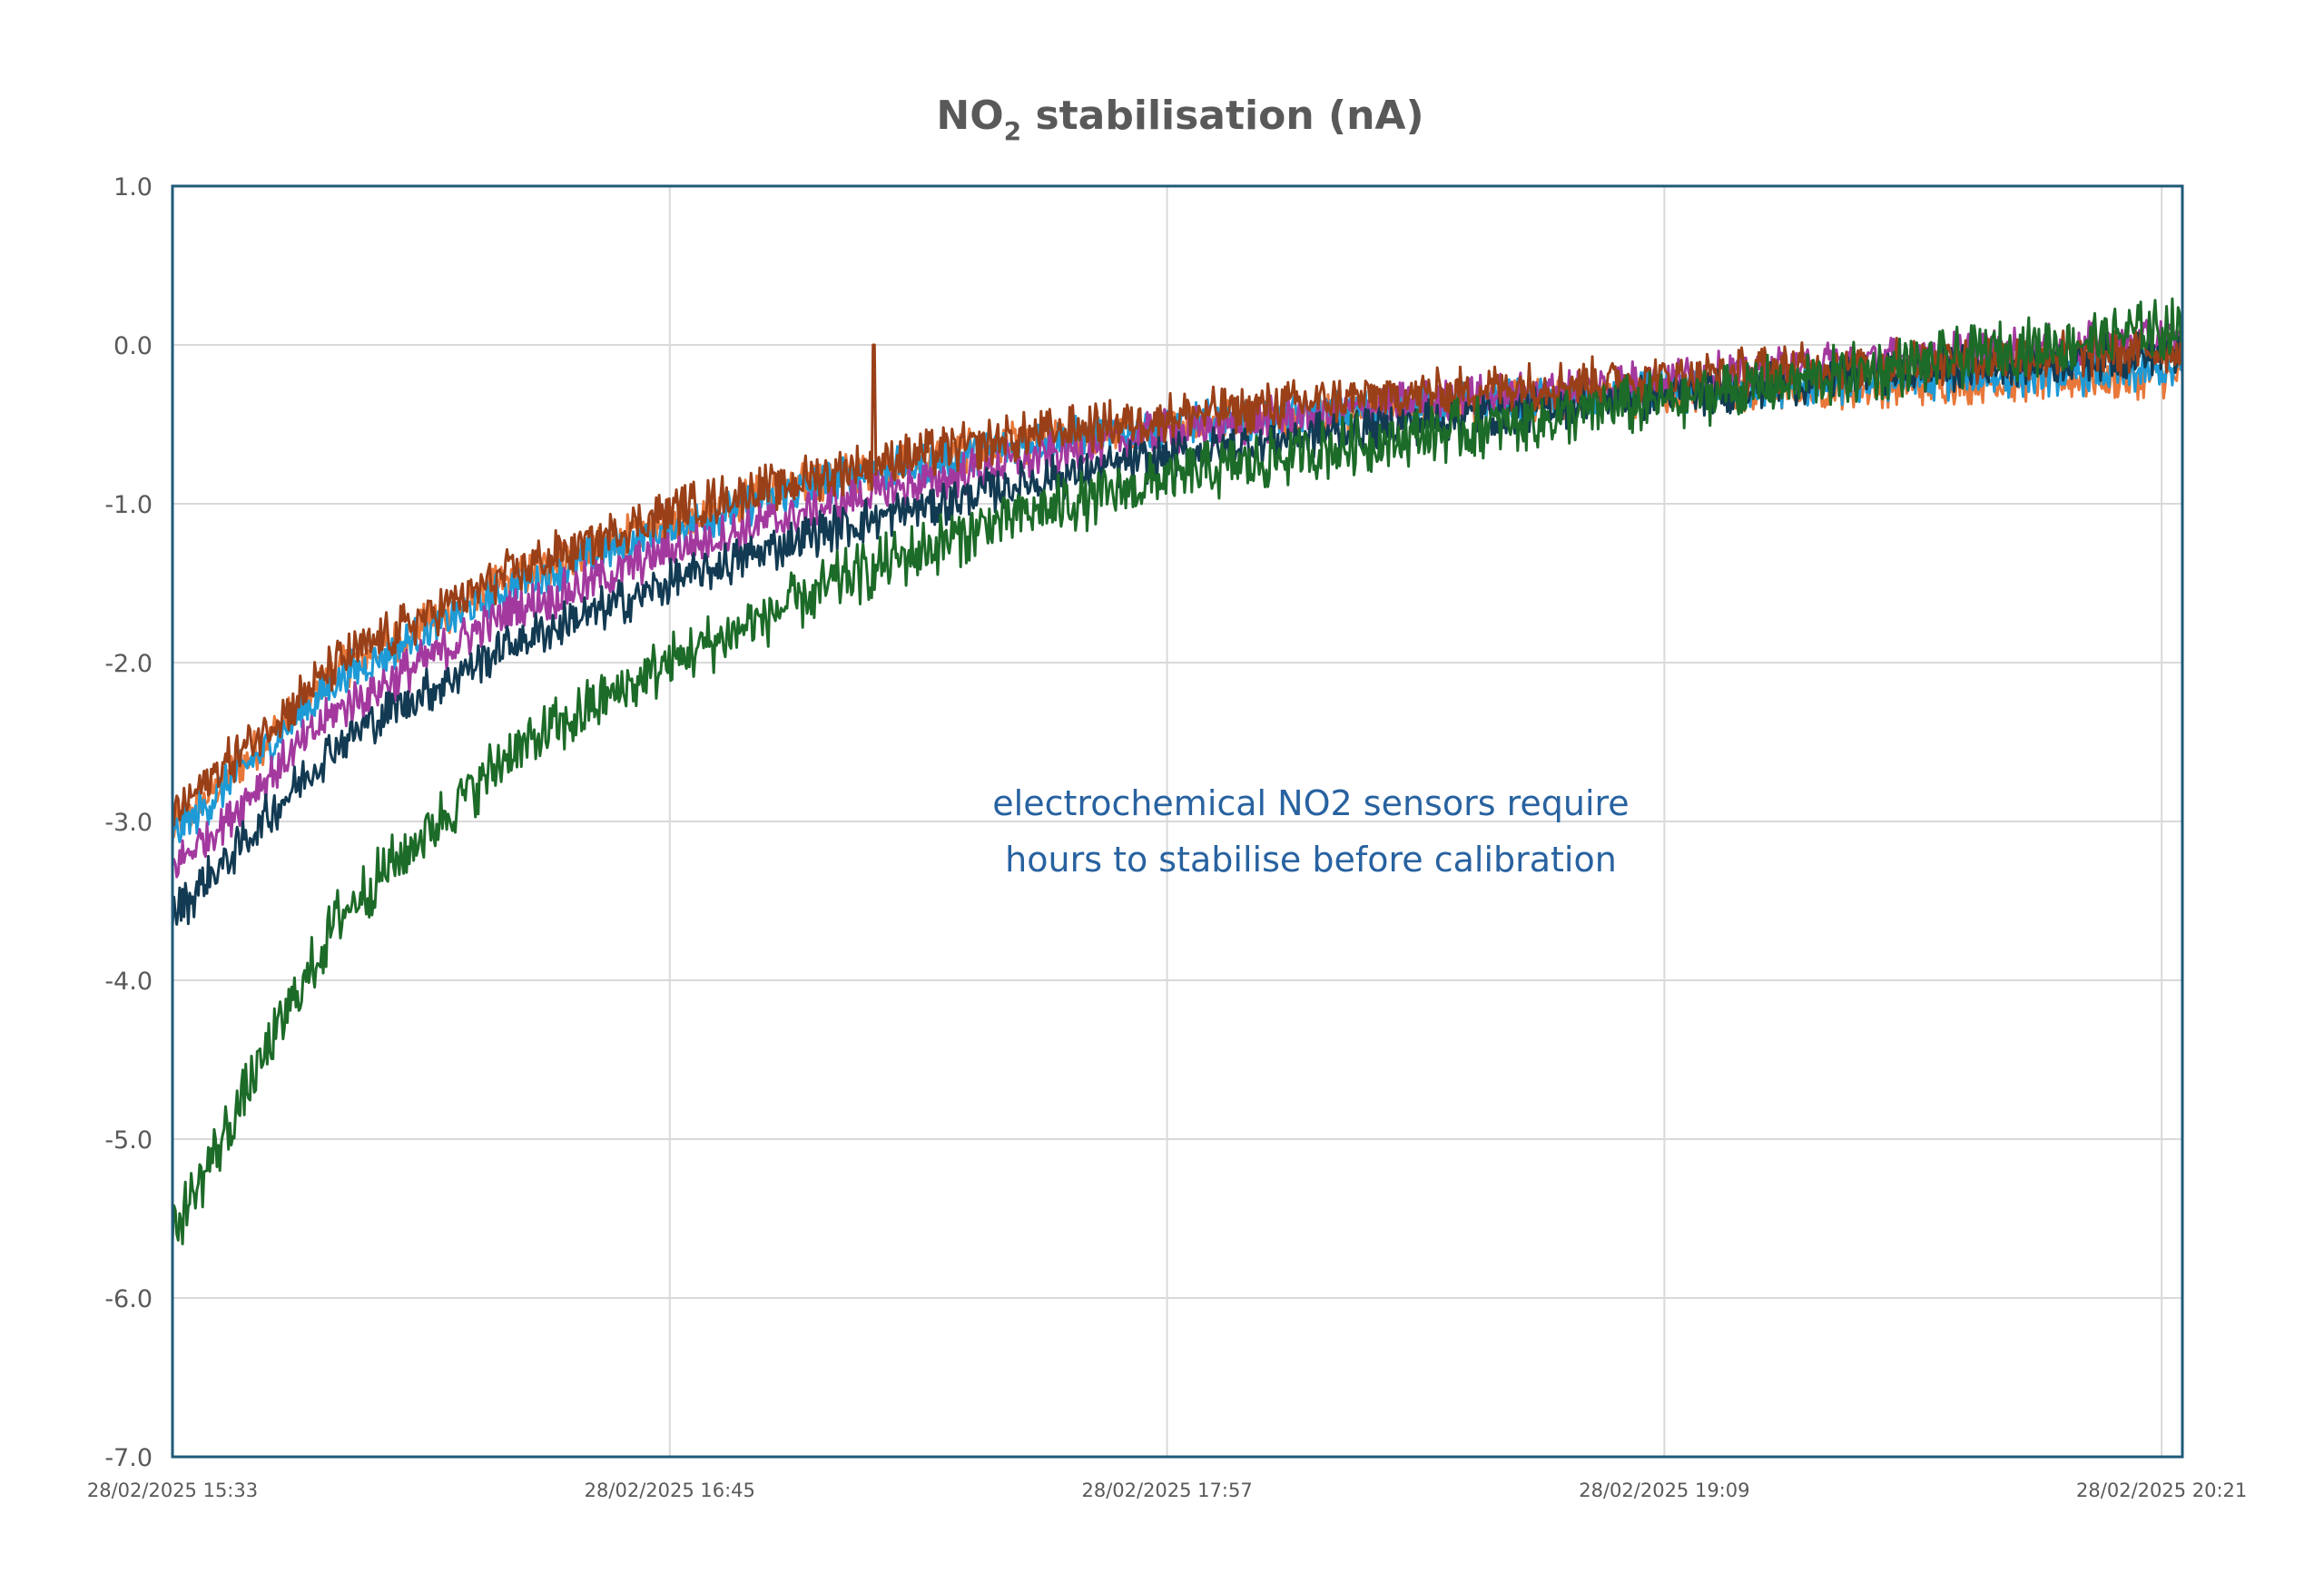 This screenshot has height=1583, width=2324. Describe the element at coordinates (128, 1299) in the screenshot. I see `y-tick-label: -6.0` at that location.